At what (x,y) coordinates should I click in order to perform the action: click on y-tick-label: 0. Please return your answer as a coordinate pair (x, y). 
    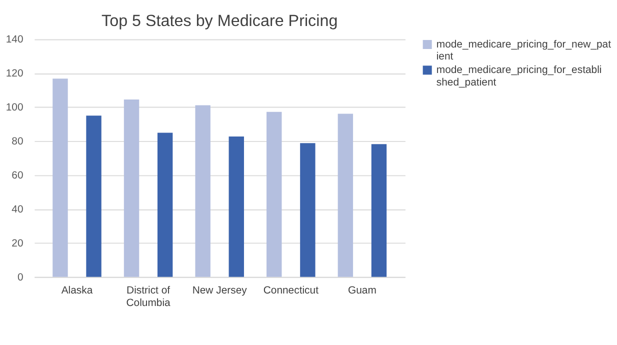
    Looking at the image, I should click on (20, 278).